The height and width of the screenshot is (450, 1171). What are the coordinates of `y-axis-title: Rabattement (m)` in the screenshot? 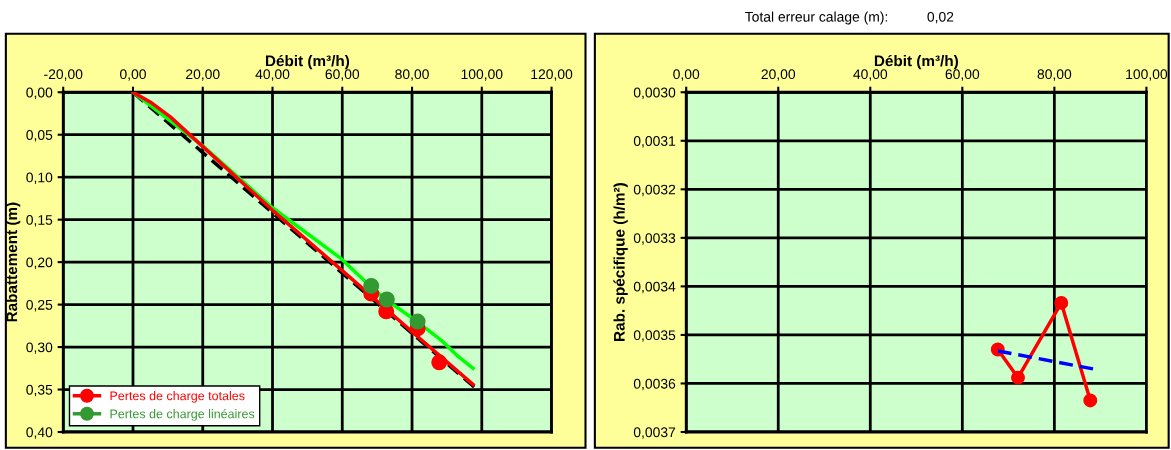 It's located at (13, 262).